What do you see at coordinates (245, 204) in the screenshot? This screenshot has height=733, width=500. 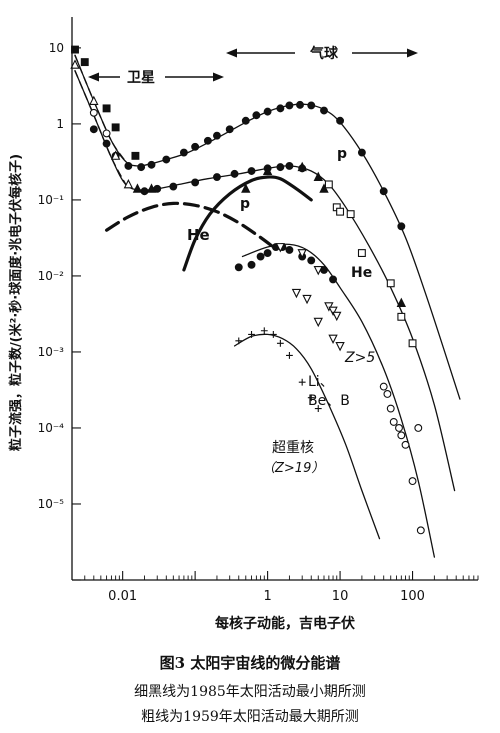 I see `annotation-p-thick: p` at bounding box center [245, 204].